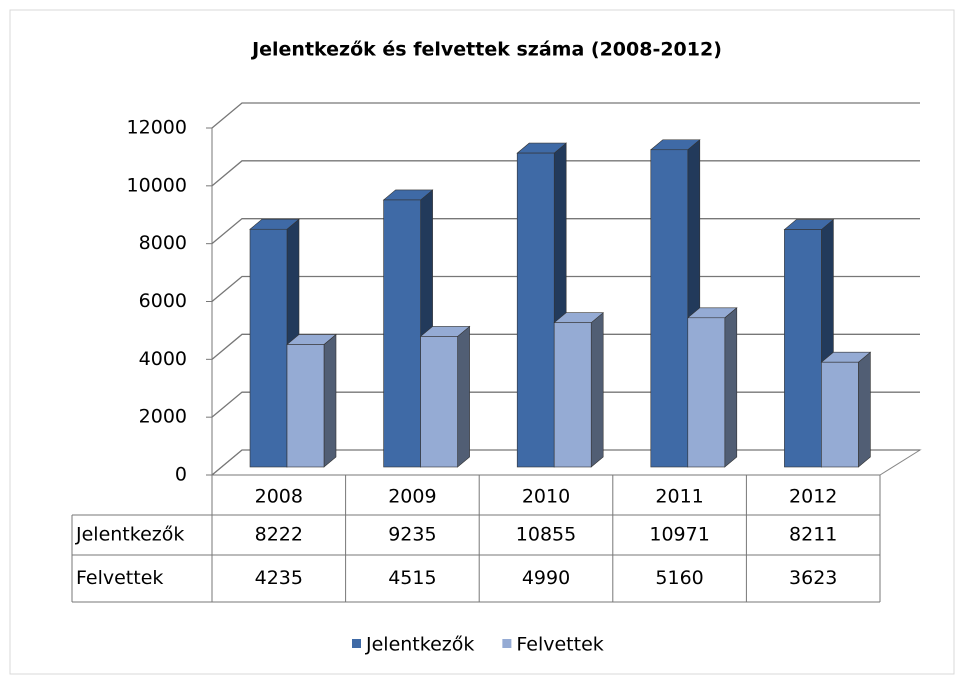 Image resolution: width=955 pixels, height=675 pixels. What do you see at coordinates (559, 645) in the screenshot?
I see `legend-label: Felvettek` at bounding box center [559, 645].